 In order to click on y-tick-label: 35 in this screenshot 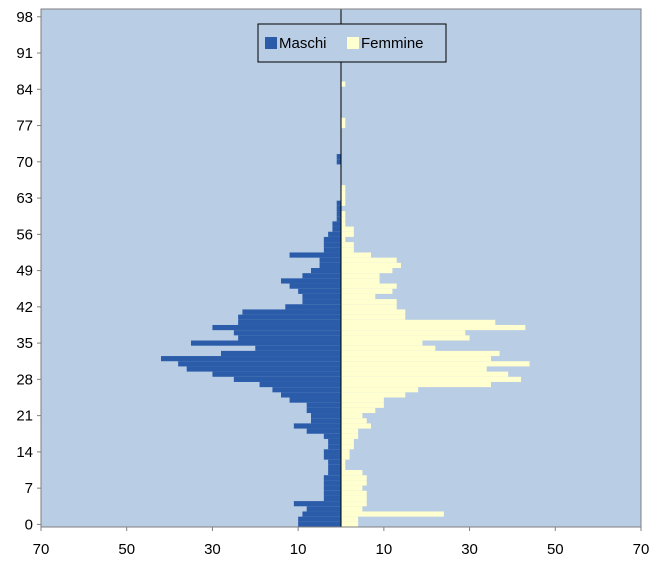, I will do `click(24, 343)`.